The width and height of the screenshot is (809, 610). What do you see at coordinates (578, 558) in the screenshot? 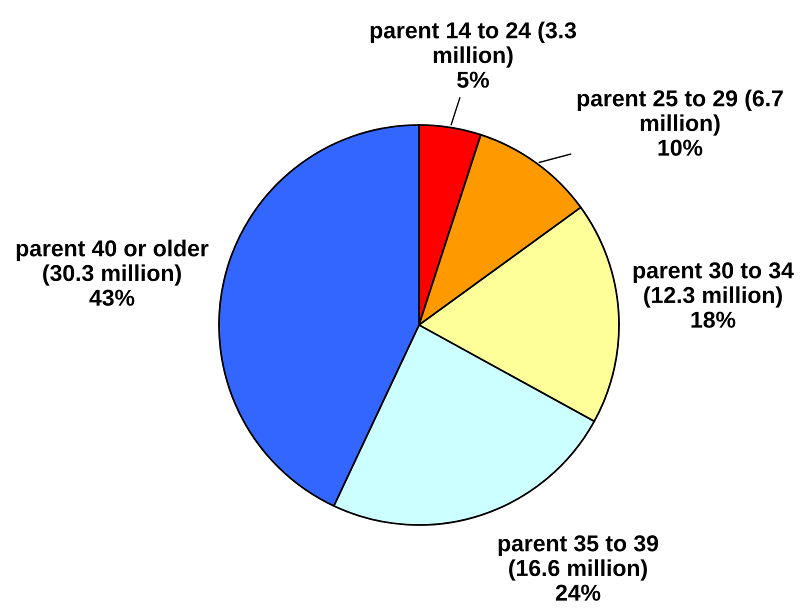
I see `slice-label: parent 35 to 39 (16.6 million)` at bounding box center [578, 558].